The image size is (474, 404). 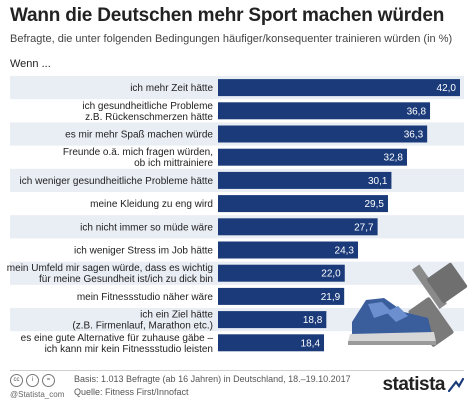 What do you see at coordinates (237, 370) in the screenshot?
I see `footer-divider` at bounding box center [237, 370].